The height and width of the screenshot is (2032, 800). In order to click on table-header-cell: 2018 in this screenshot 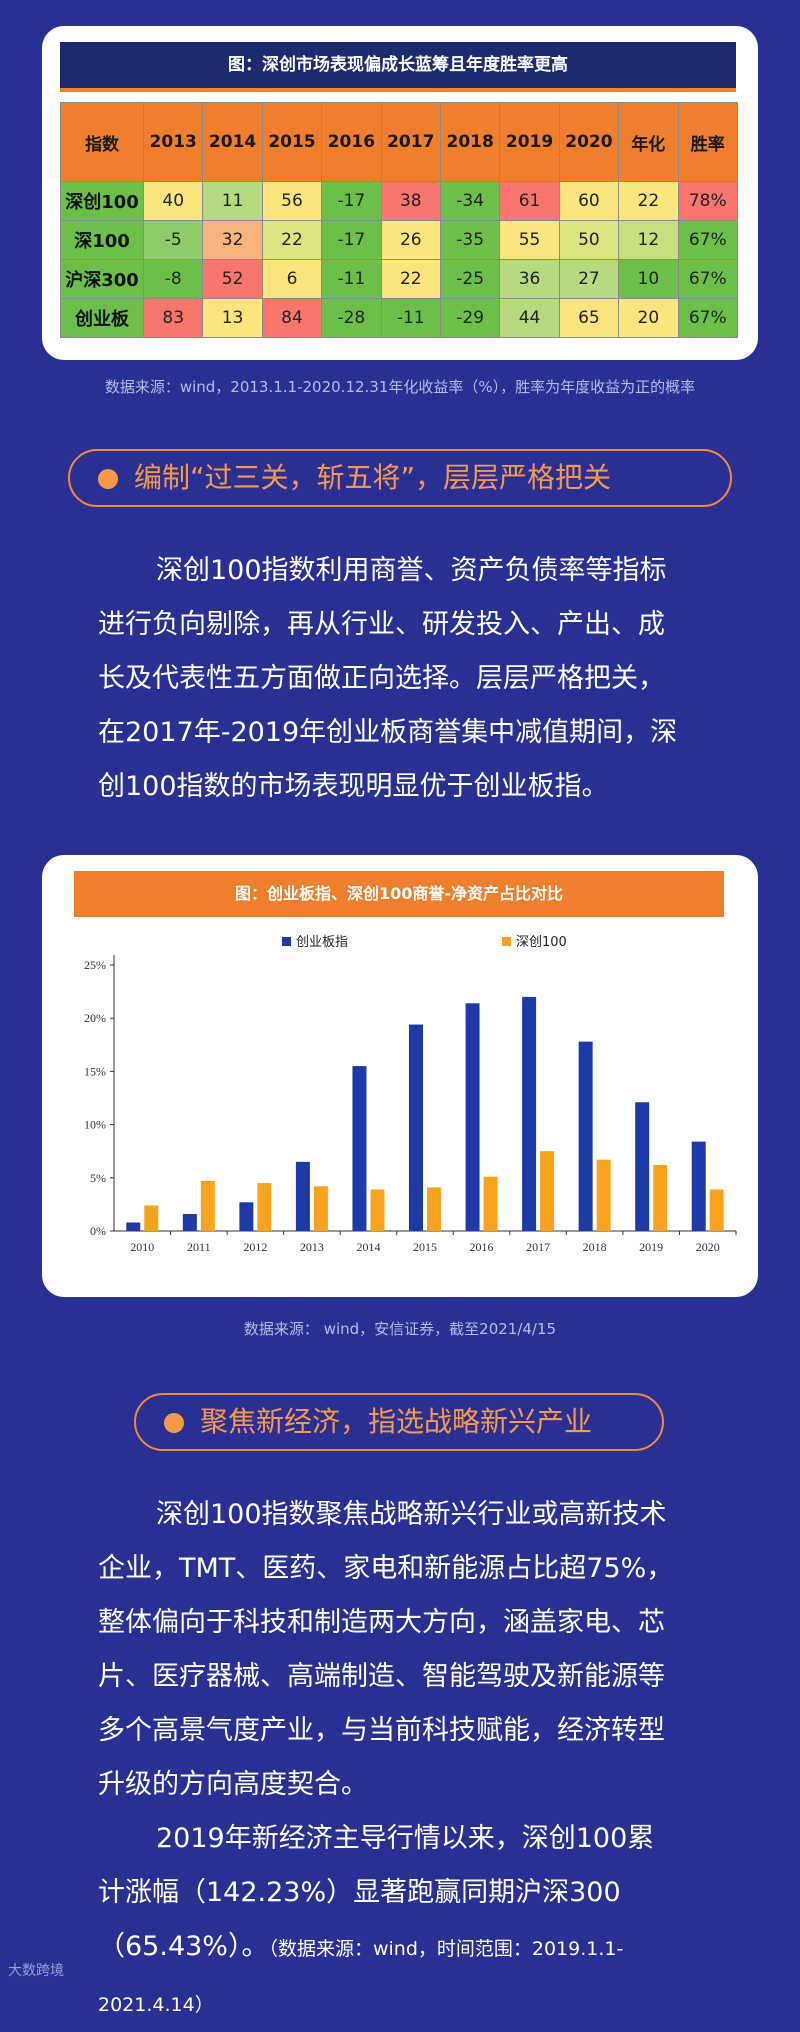, I will do `click(470, 142)`.